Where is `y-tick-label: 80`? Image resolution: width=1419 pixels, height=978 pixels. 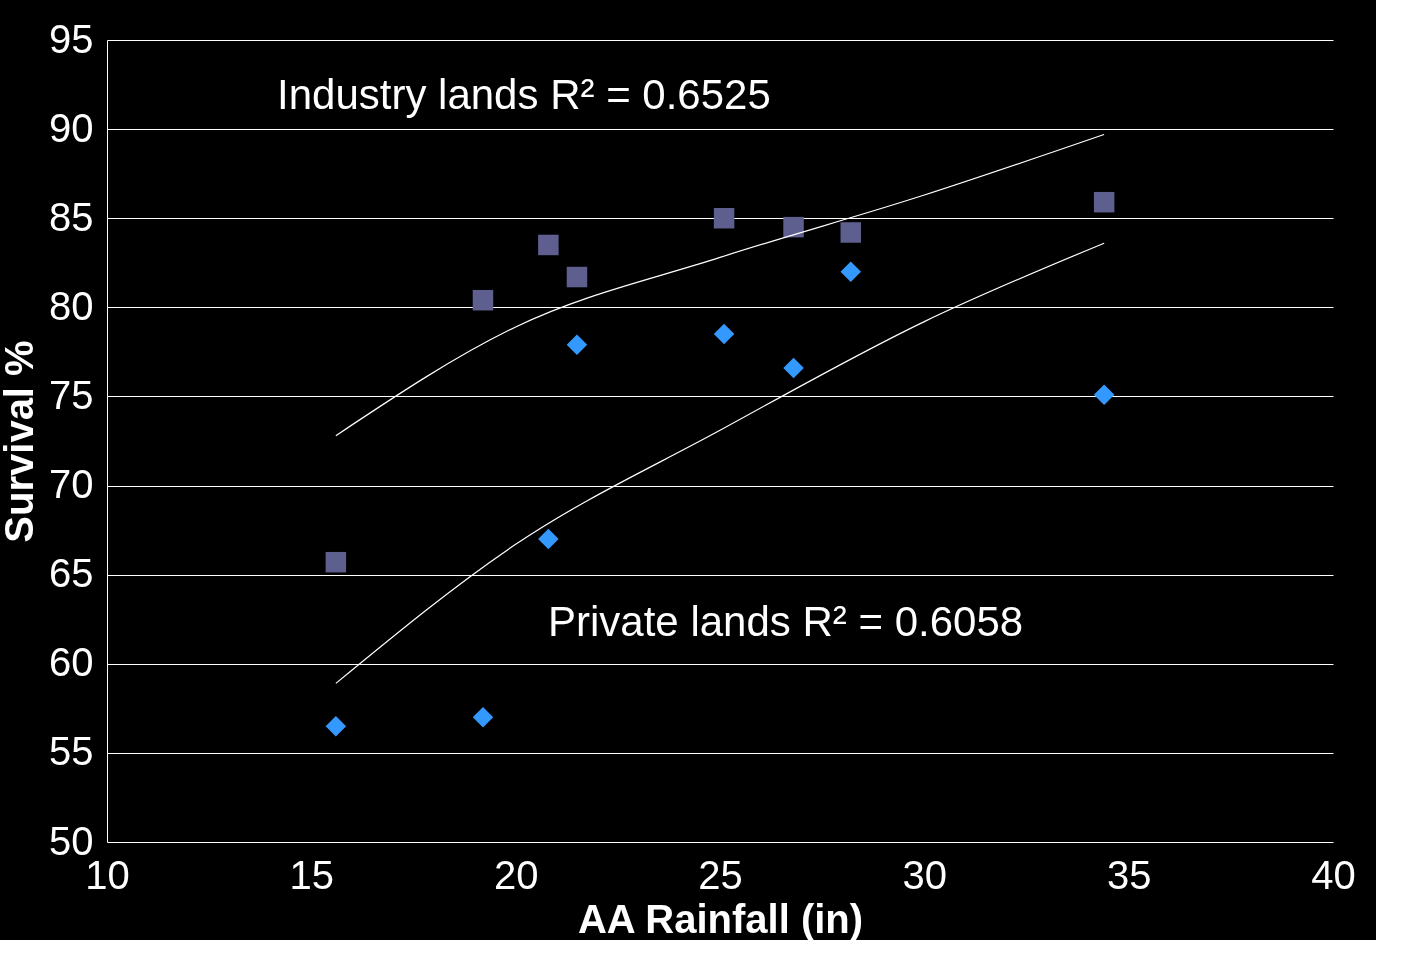
y-tick-label: 80 is located at coordinates (71, 305).